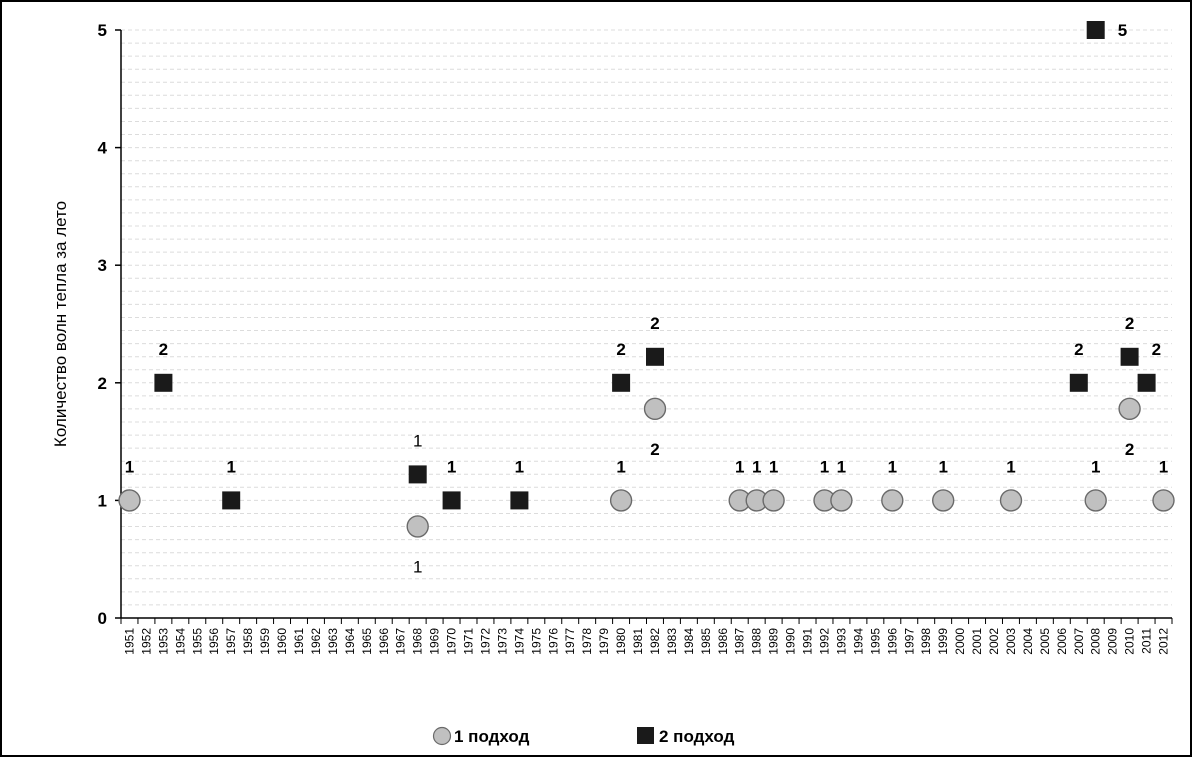 This screenshot has height=757, width=1192. What do you see at coordinates (621, 500) in the screenshot?
I see `point-circle-1980` at bounding box center [621, 500].